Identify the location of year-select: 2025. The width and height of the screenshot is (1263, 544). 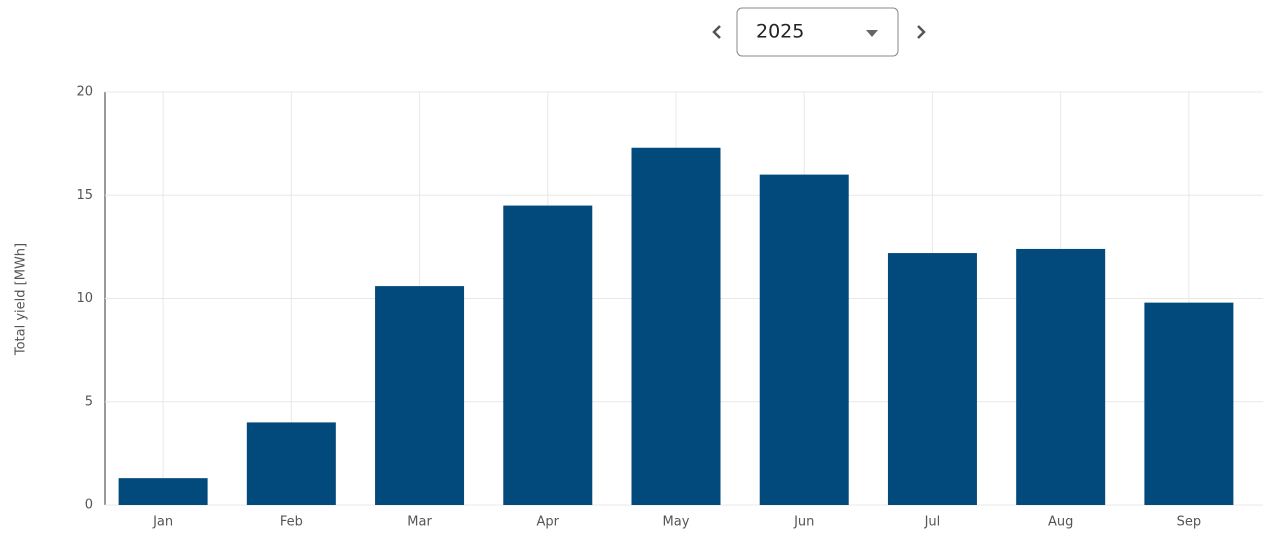
(817, 32).